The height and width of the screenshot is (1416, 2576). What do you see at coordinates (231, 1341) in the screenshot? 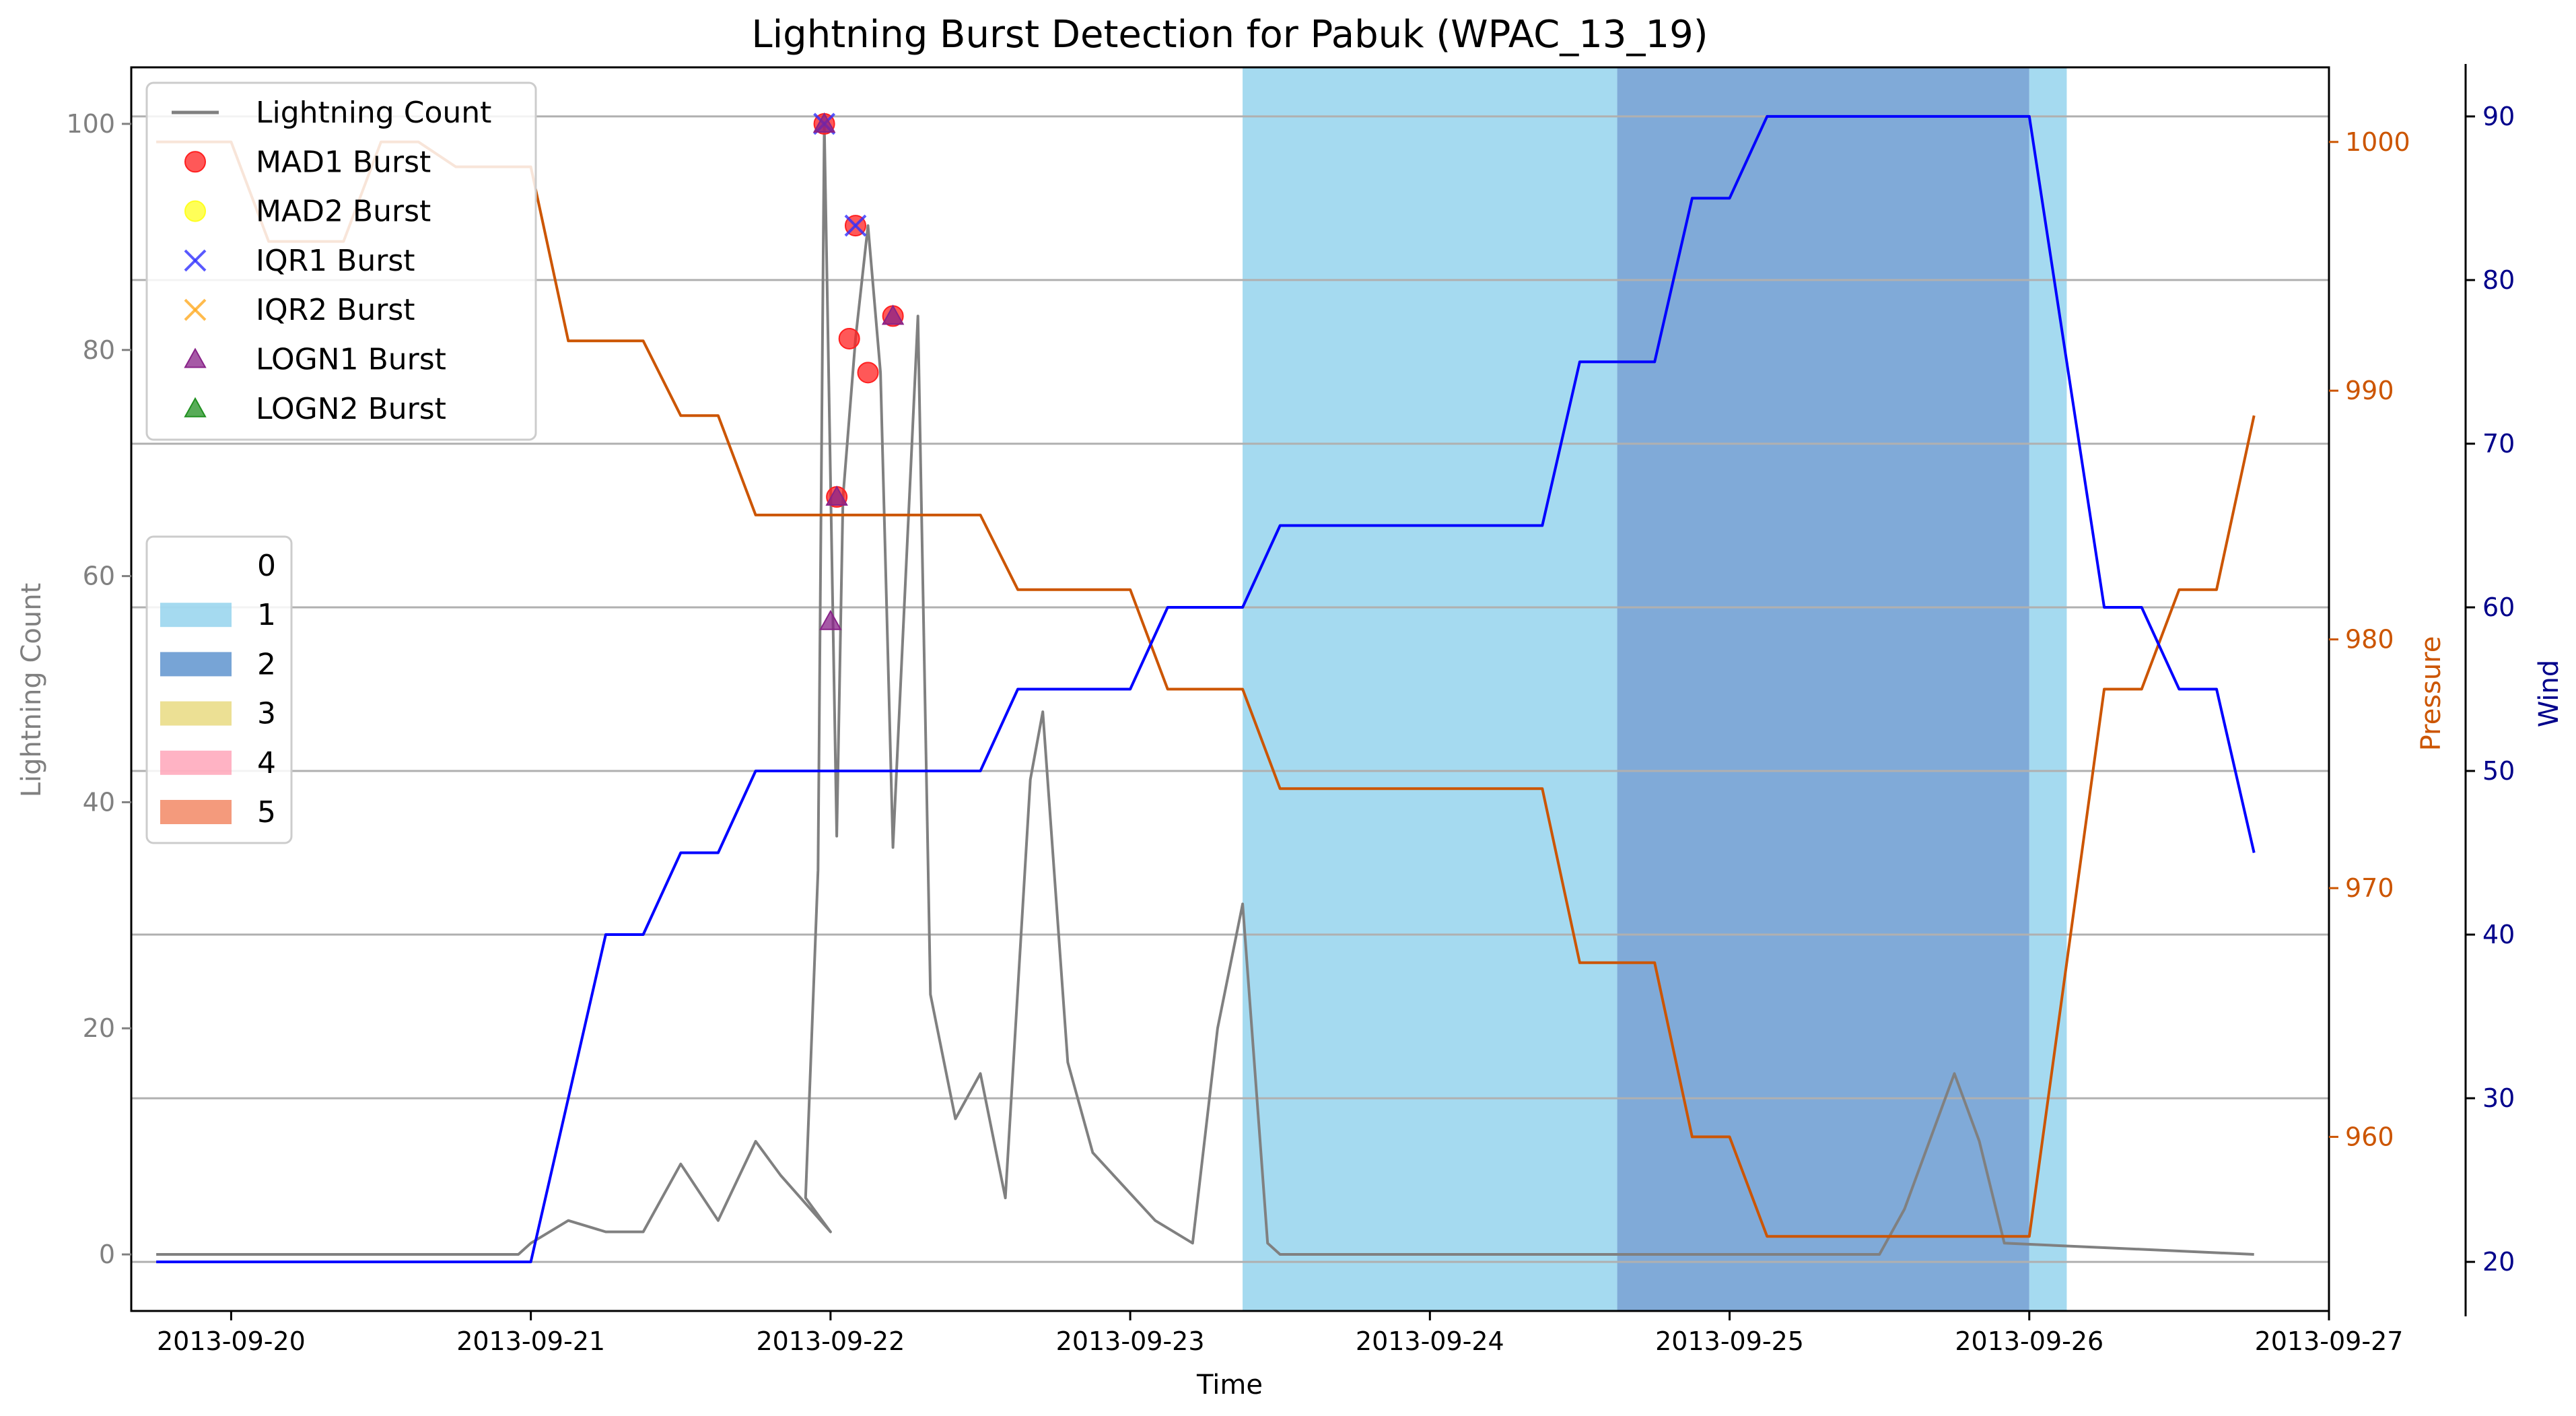
I see `x-tick-label: 2013-09-20` at bounding box center [231, 1341].